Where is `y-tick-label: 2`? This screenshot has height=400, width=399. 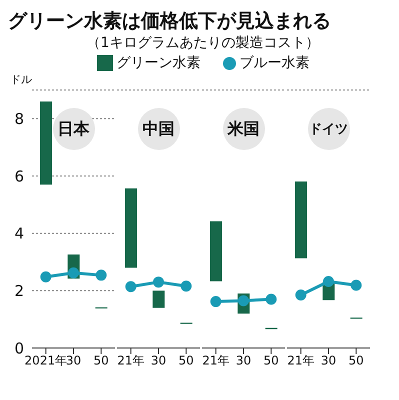
y-tick-label: 2 is located at coordinates (19, 291).